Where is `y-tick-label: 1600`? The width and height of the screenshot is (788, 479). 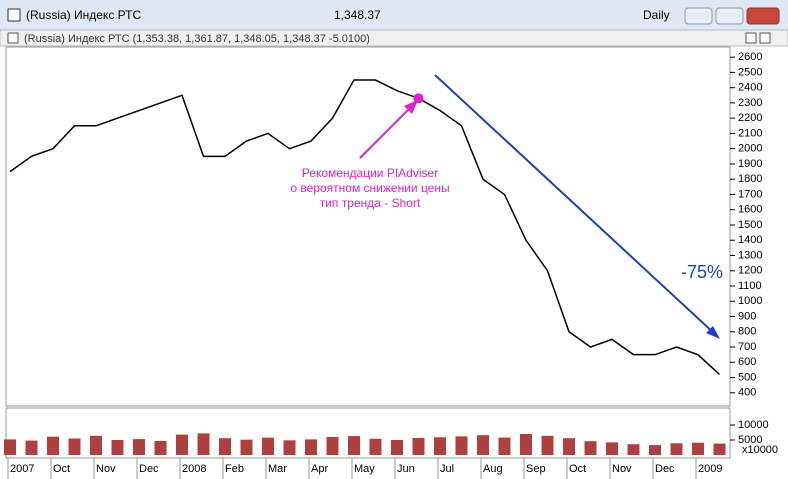 y-tick-label: 1600 is located at coordinates (750, 210).